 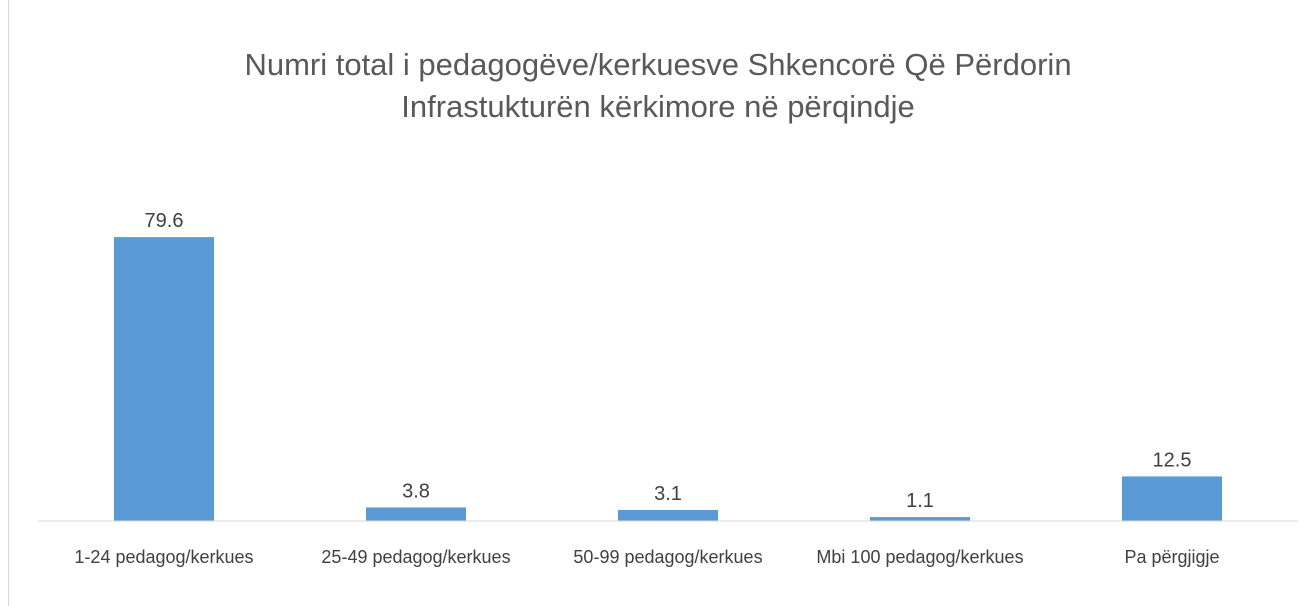 What do you see at coordinates (8, 303) in the screenshot?
I see `chart-border` at bounding box center [8, 303].